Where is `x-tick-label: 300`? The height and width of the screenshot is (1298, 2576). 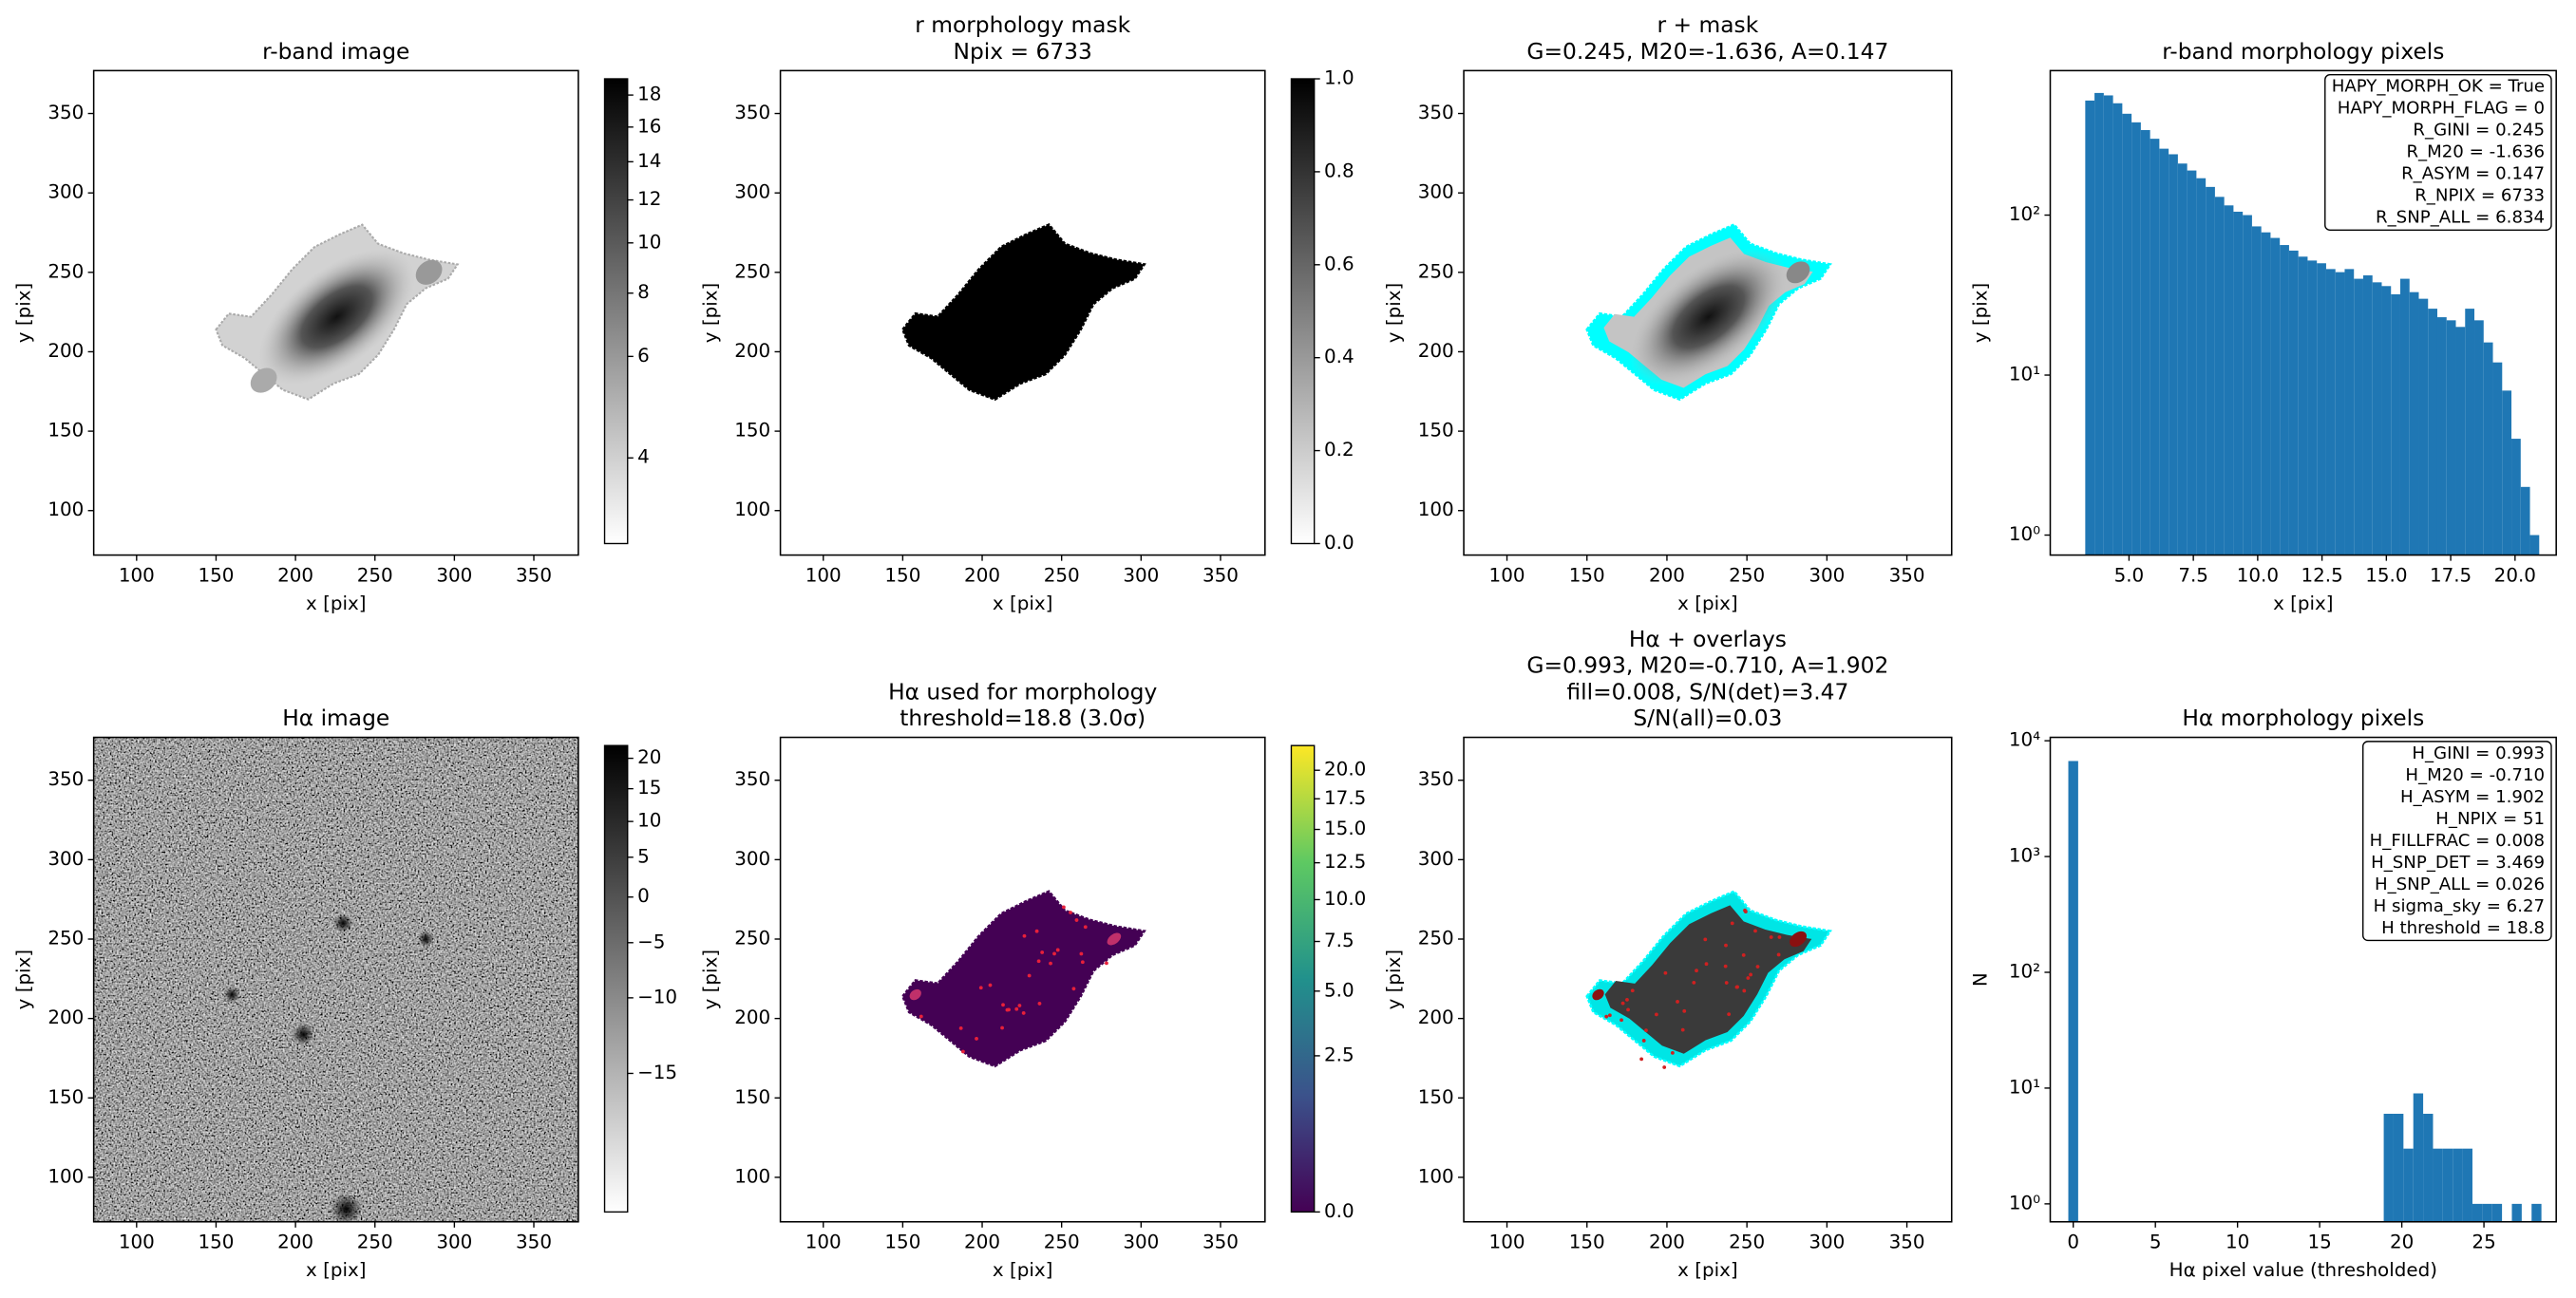 x-tick-label: 300 is located at coordinates (1141, 576).